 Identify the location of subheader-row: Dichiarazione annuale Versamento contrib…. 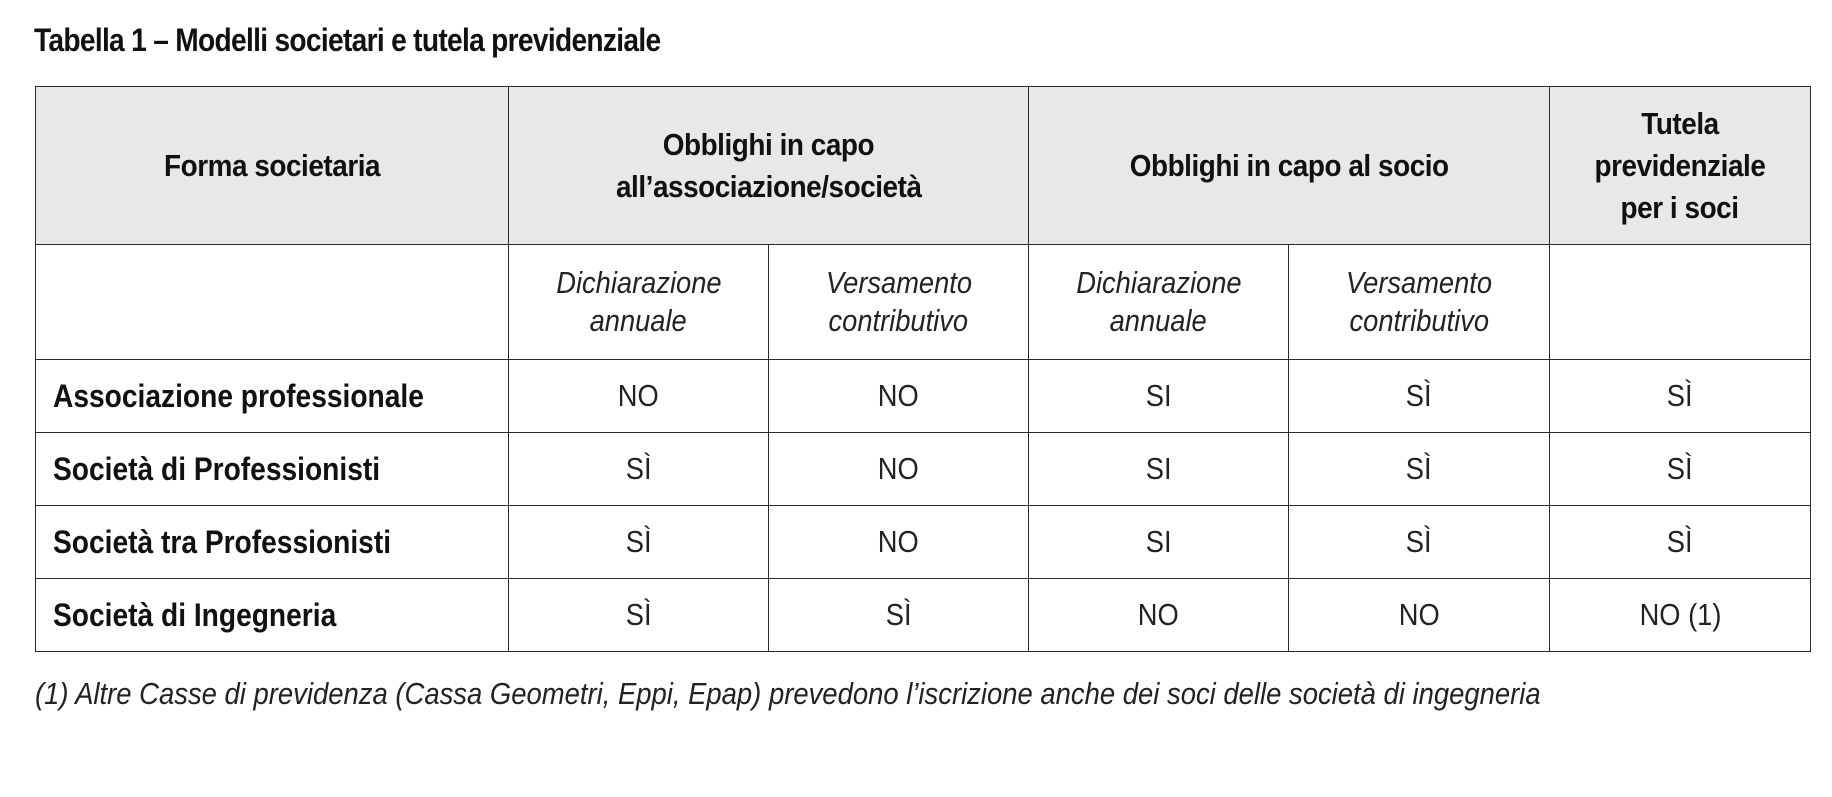
(923, 302).